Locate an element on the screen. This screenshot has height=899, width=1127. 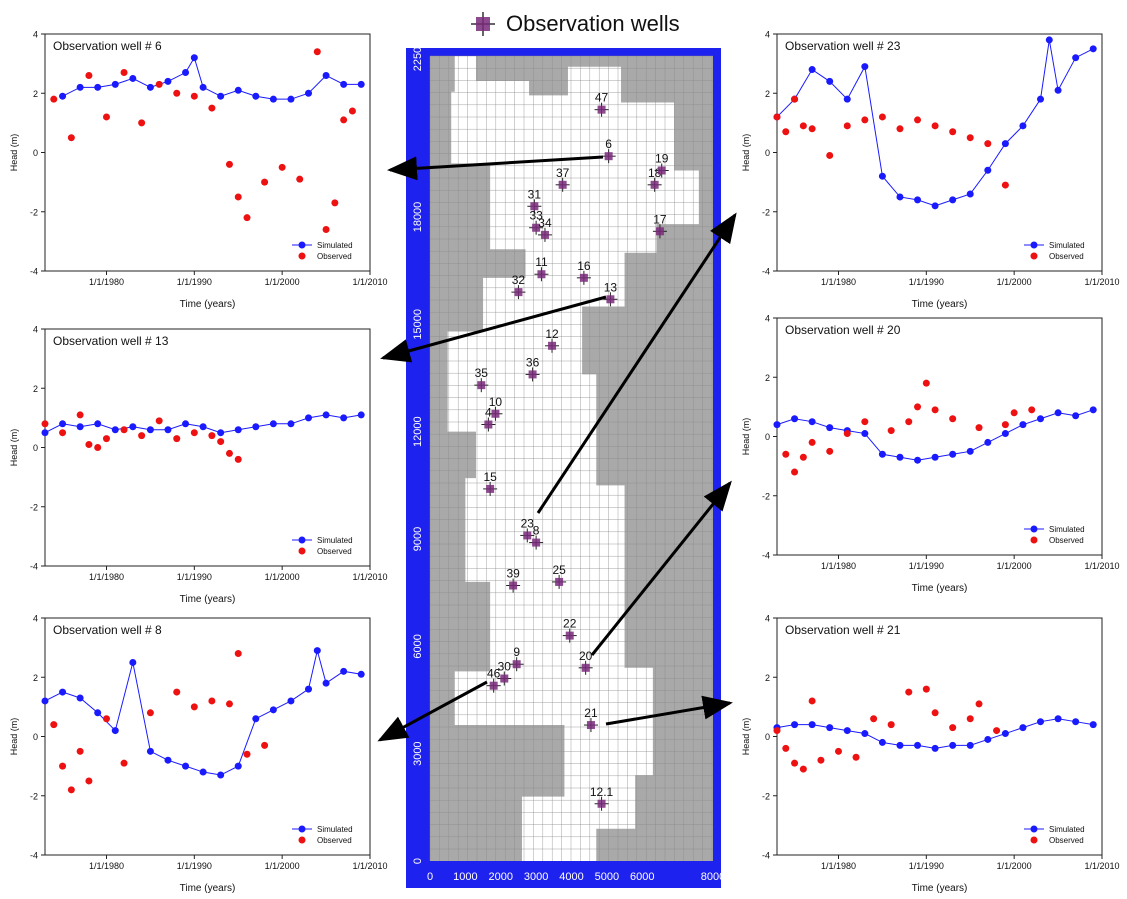
y-tick-label: 0 is located at coordinates (35, 737).